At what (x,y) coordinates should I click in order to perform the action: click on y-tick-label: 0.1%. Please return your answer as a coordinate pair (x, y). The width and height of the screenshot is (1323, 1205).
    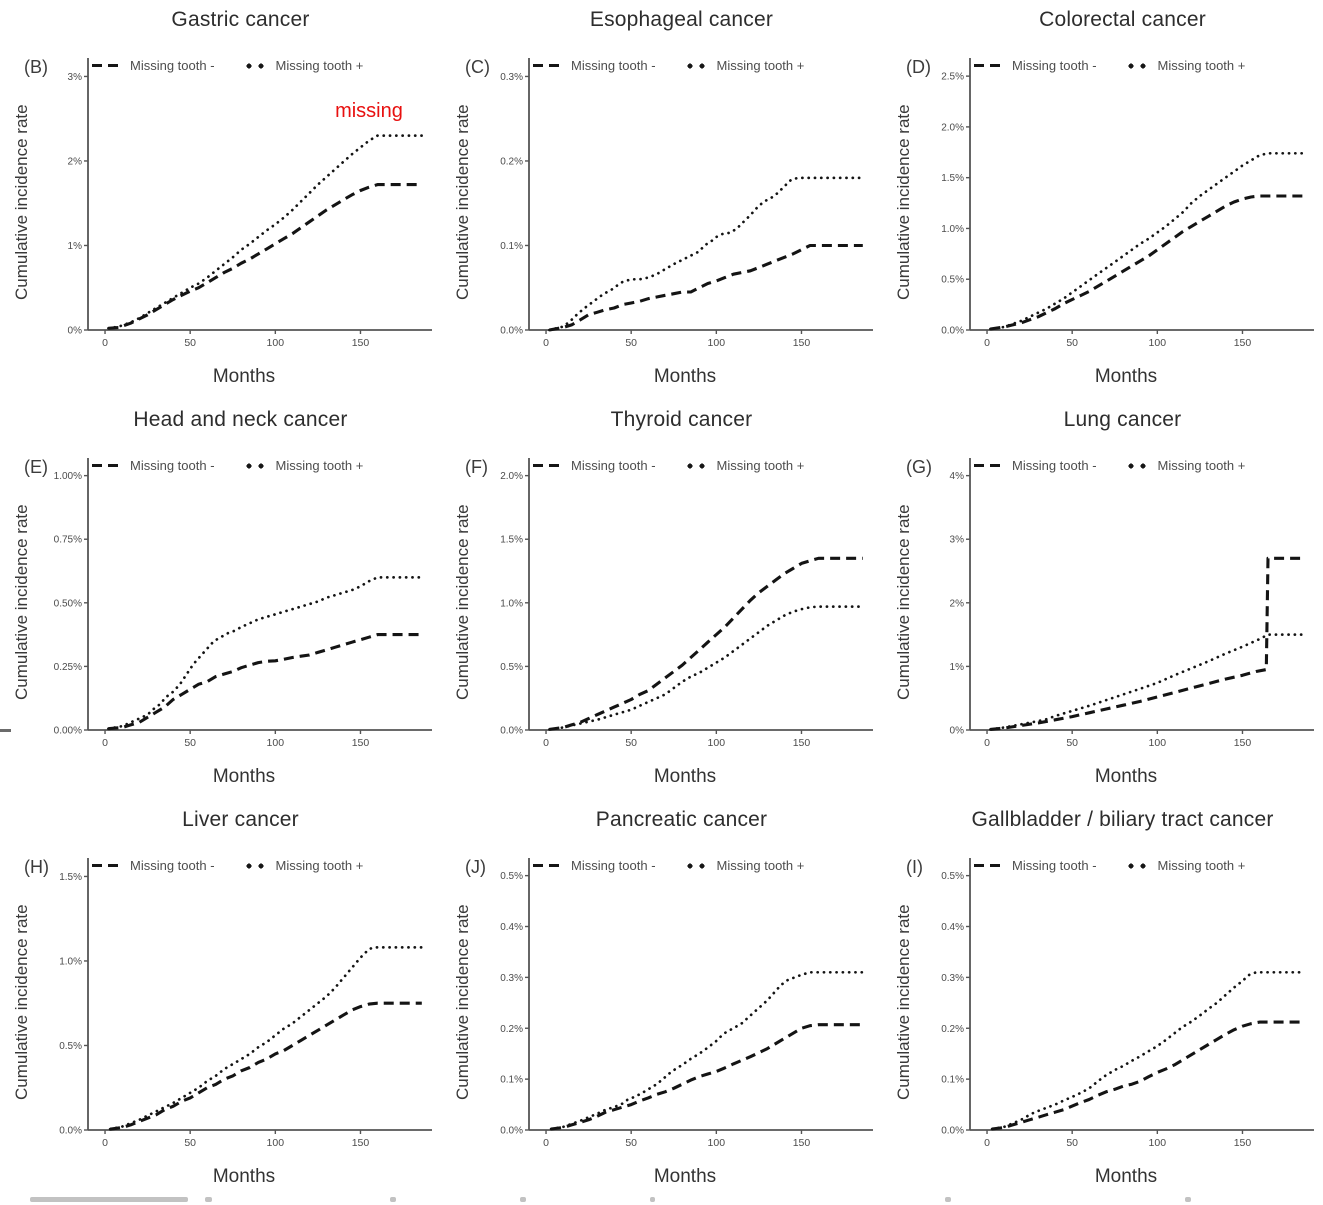
    Looking at the image, I should click on (511, 246).